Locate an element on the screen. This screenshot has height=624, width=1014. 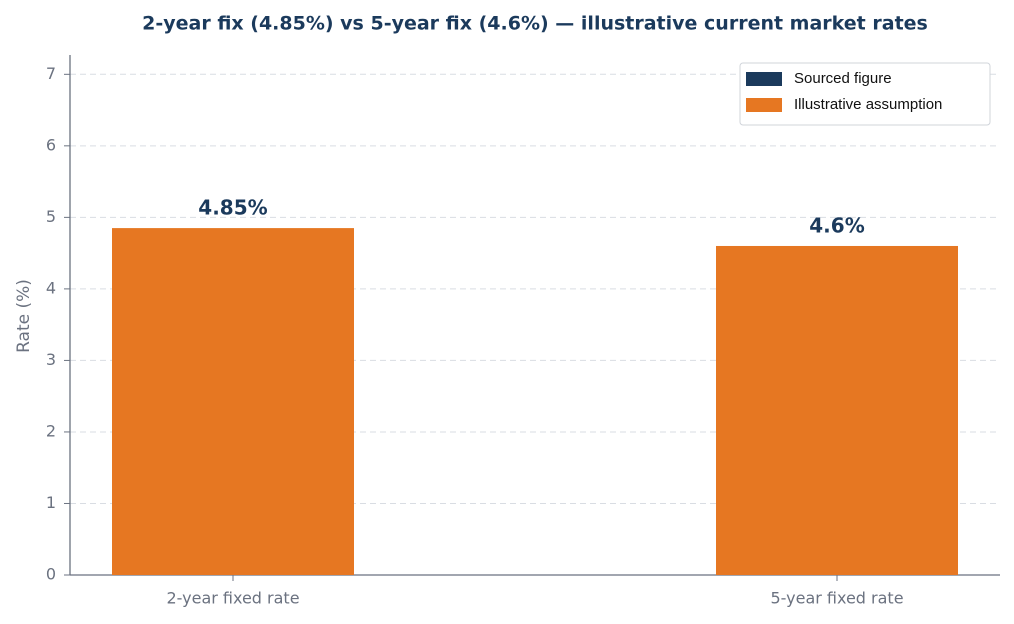
value-label: 4.85% is located at coordinates (232, 208).